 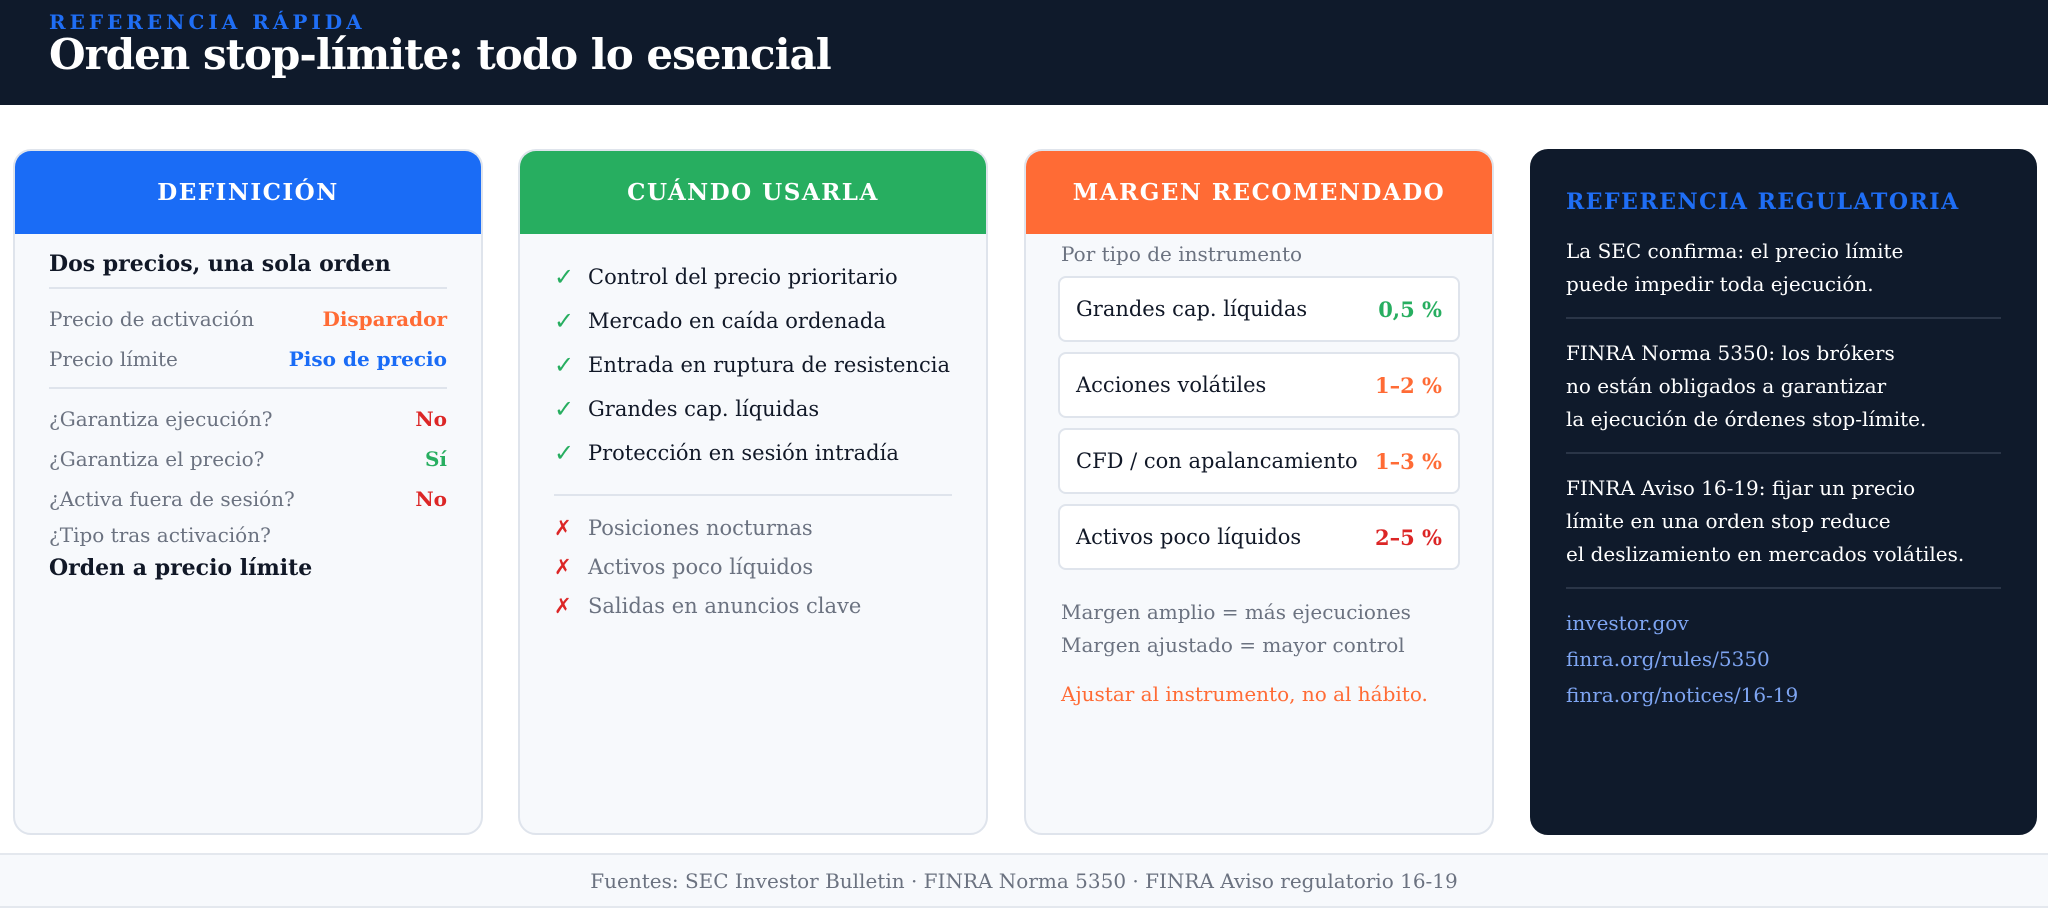 I want to click on margin-row: Grandes cap. líquidas 0,5 %, so click(x=1259, y=309).